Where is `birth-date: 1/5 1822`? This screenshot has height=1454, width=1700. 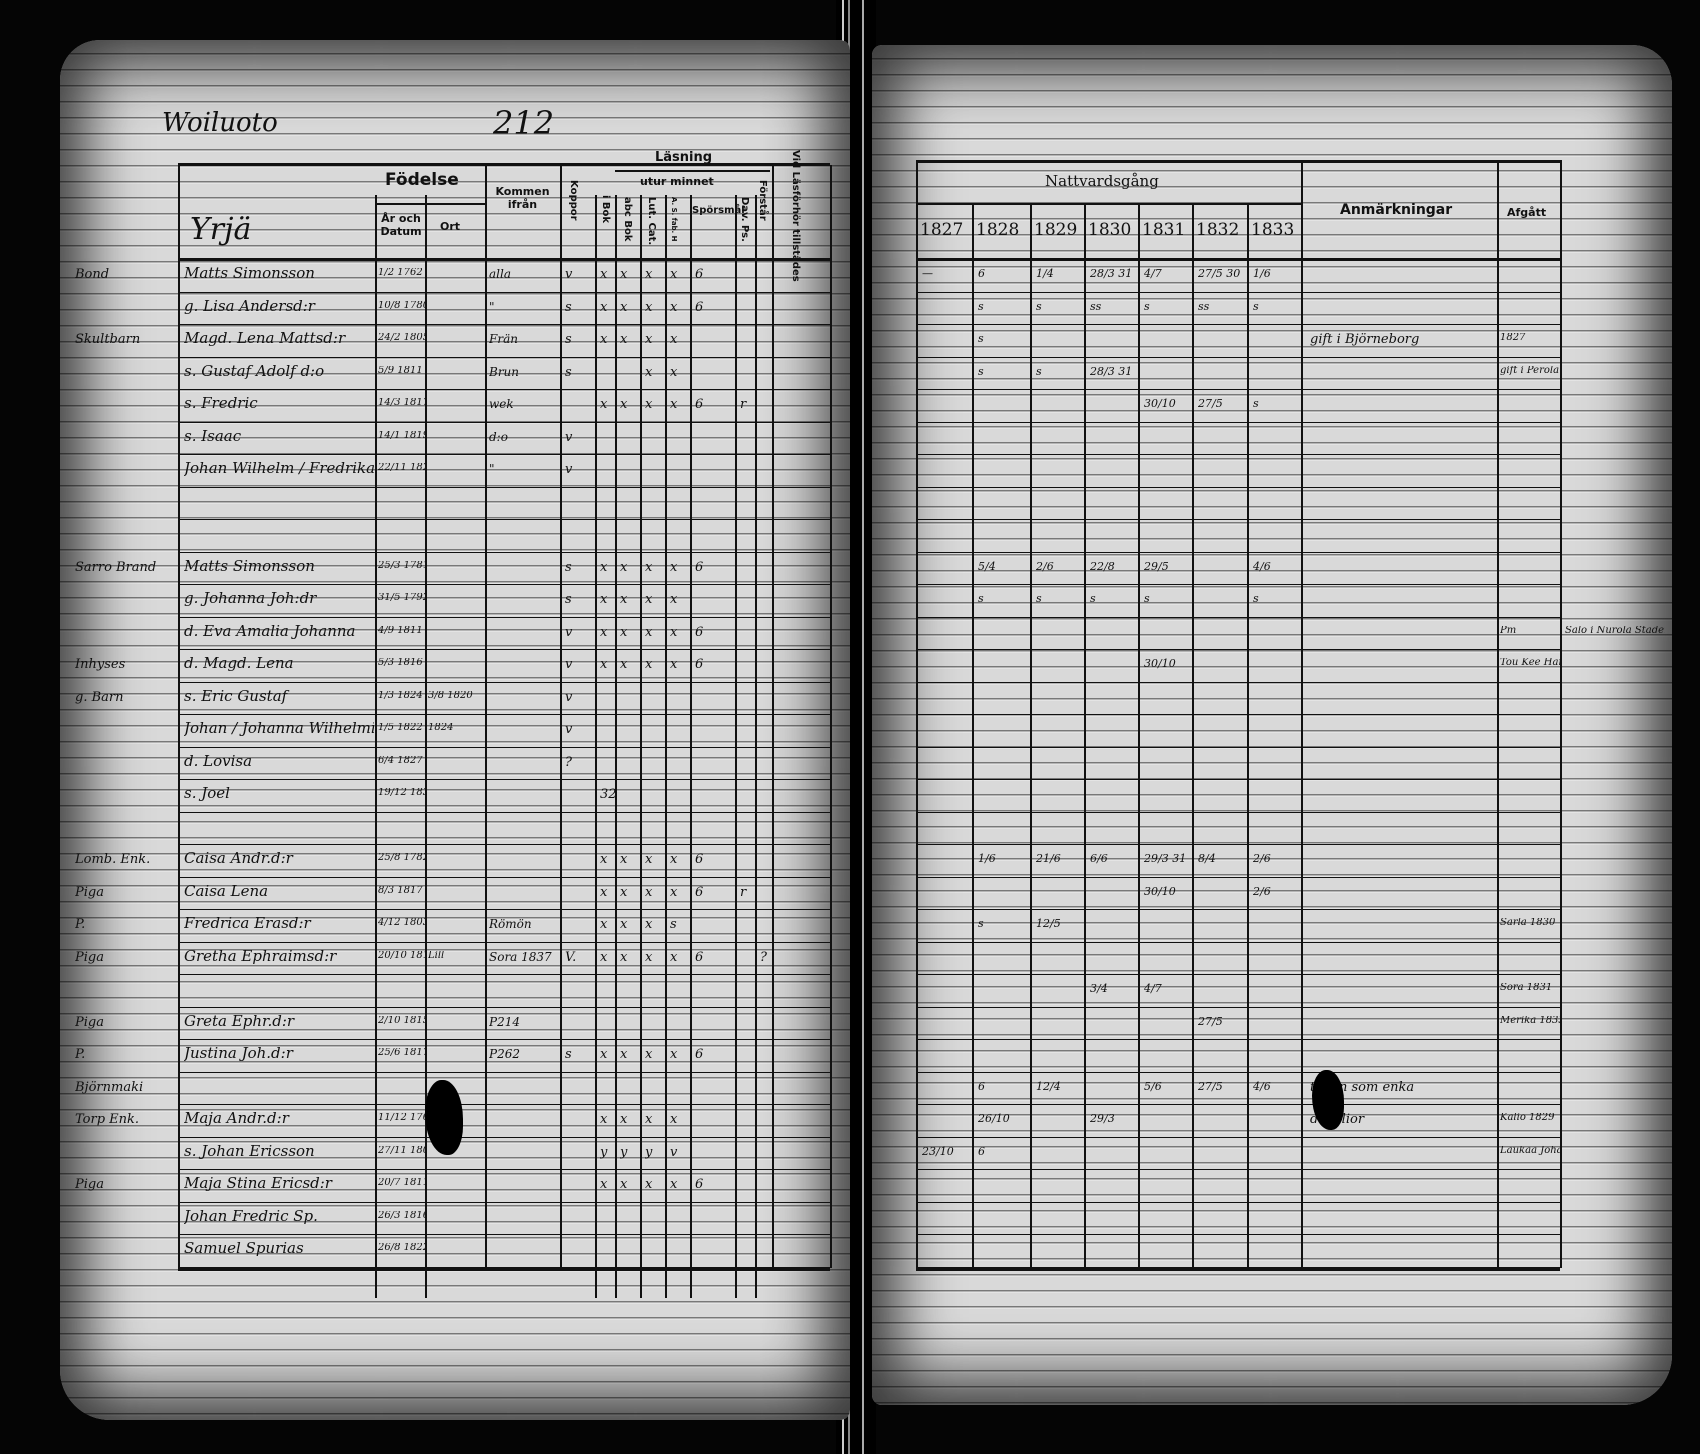 birth-date: 1/5 1822 is located at coordinates (400, 728).